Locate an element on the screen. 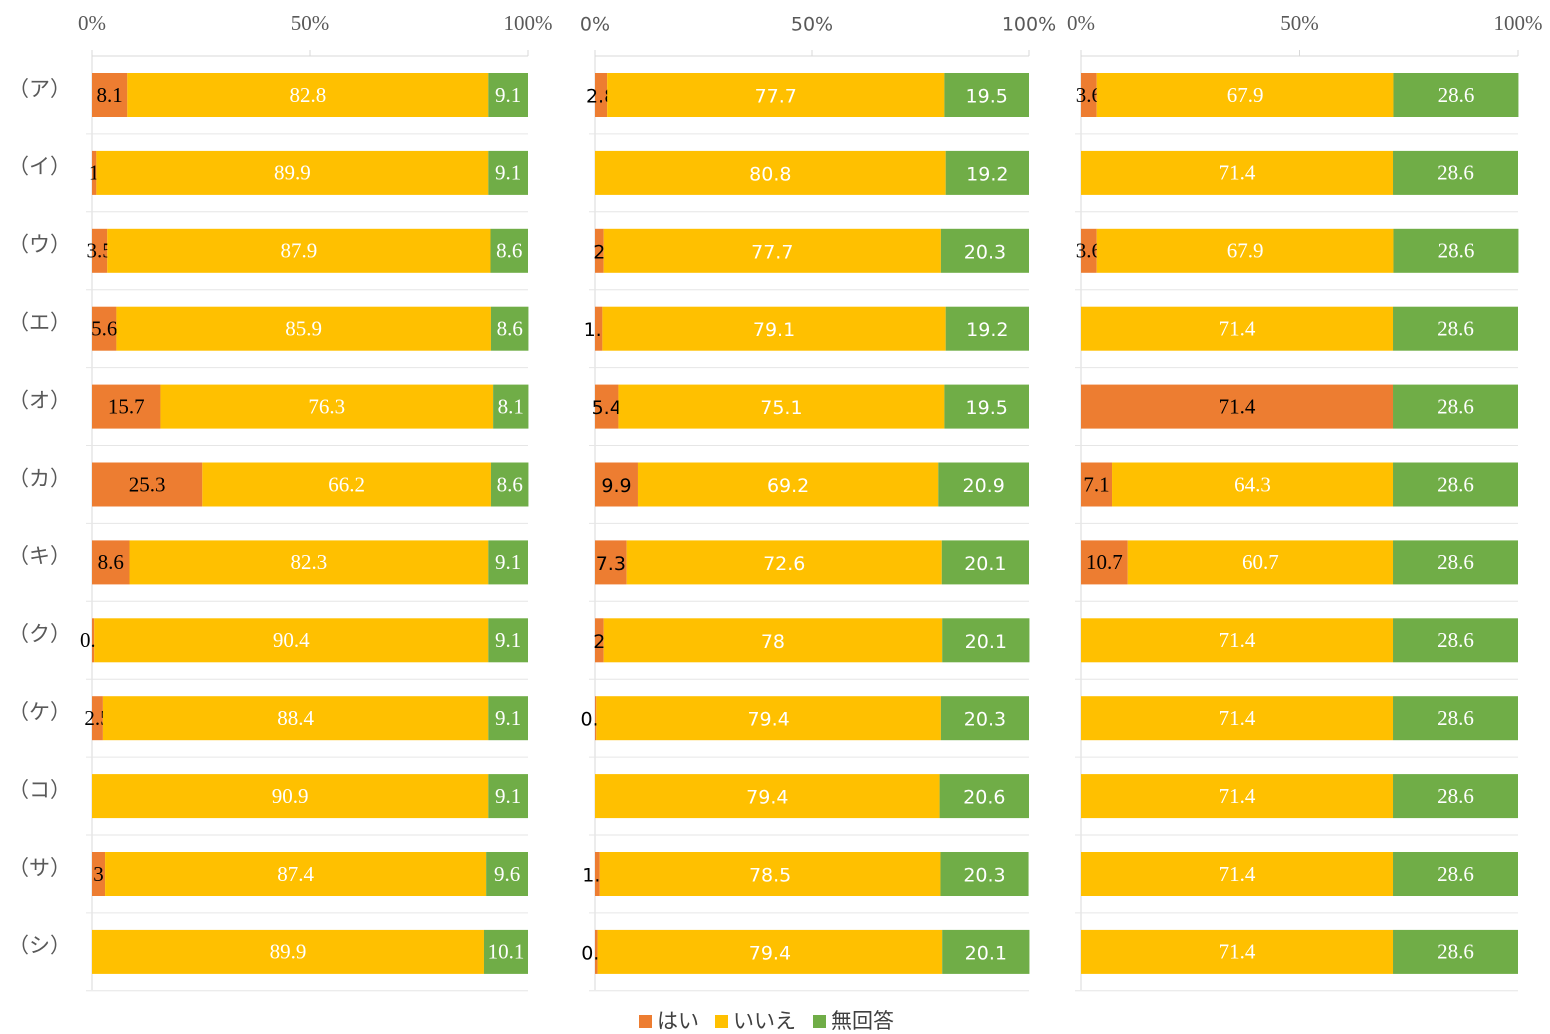 The width and height of the screenshot is (1550, 1034). data-label: 19.5 is located at coordinates (987, 408).